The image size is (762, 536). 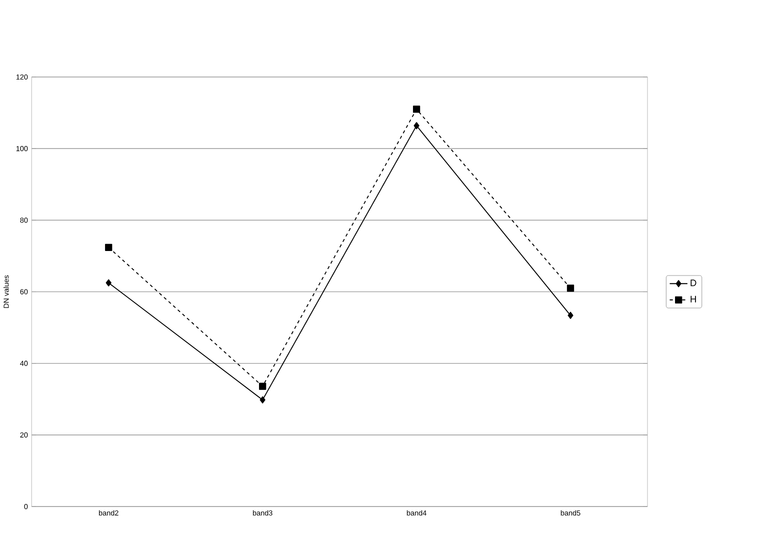 What do you see at coordinates (693, 283) in the screenshot?
I see `legend-label: D` at bounding box center [693, 283].